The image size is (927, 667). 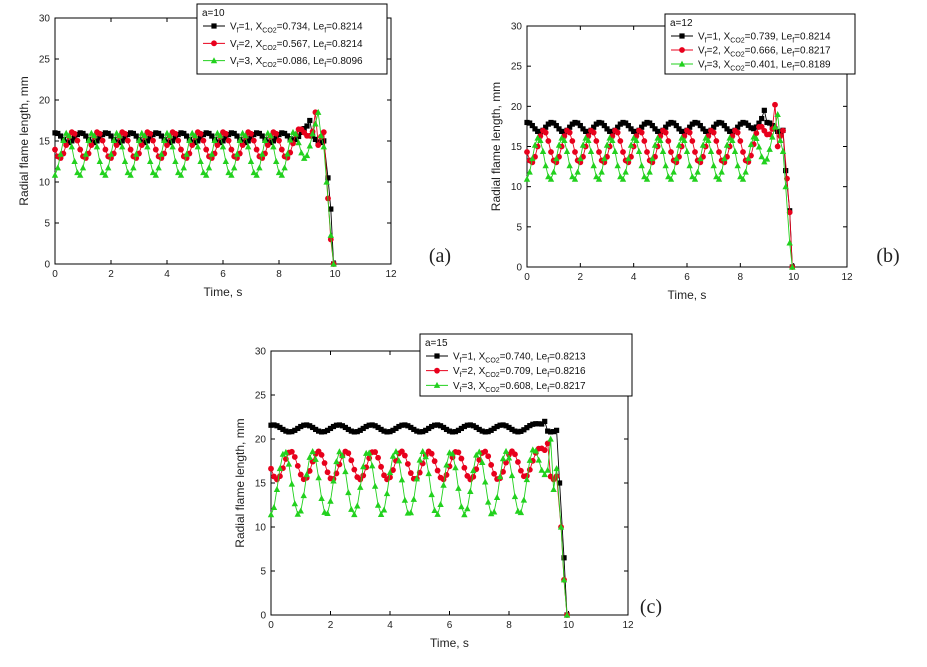 I want to click on y-tick-label: 0, so click(x=263, y=616).